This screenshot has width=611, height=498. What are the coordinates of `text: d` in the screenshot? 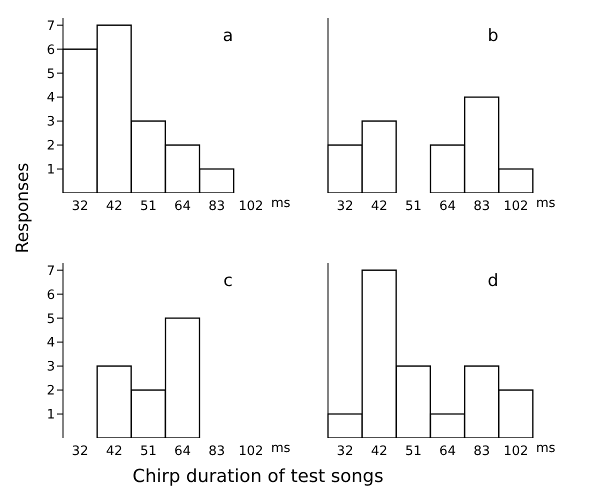 It's located at (493, 281).